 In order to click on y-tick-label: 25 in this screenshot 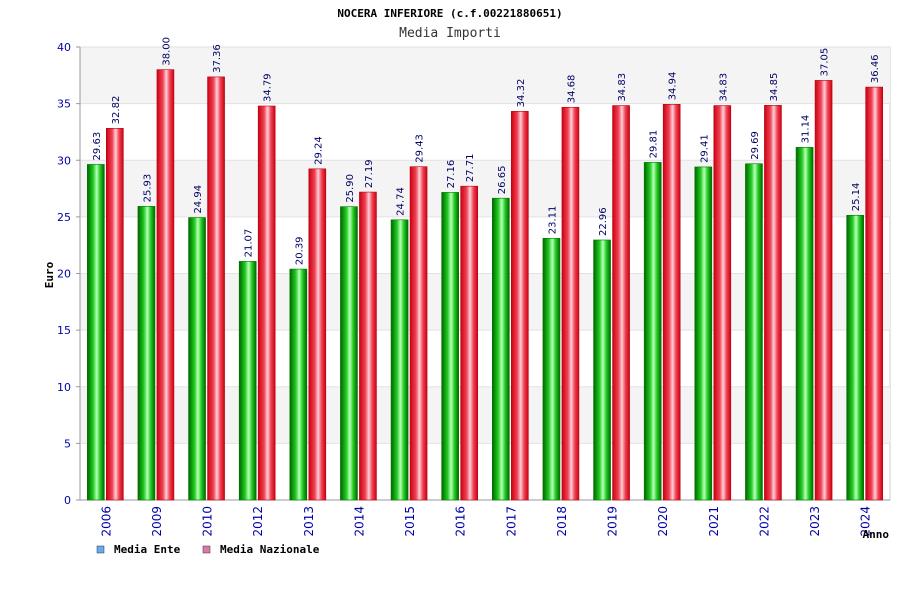, I will do `click(64, 217)`.